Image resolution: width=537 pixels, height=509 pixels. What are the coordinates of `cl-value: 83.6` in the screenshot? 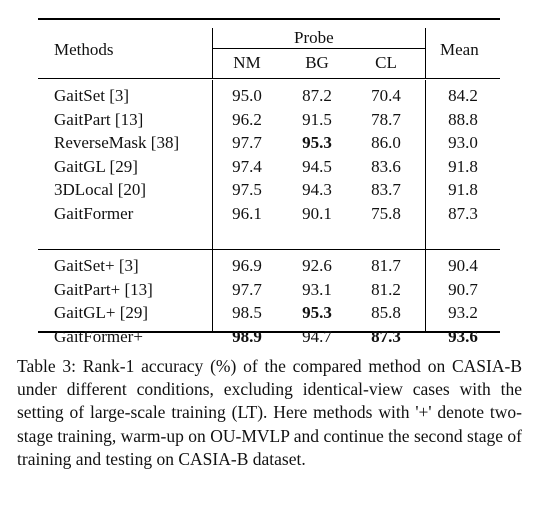 It's located at (386, 166).